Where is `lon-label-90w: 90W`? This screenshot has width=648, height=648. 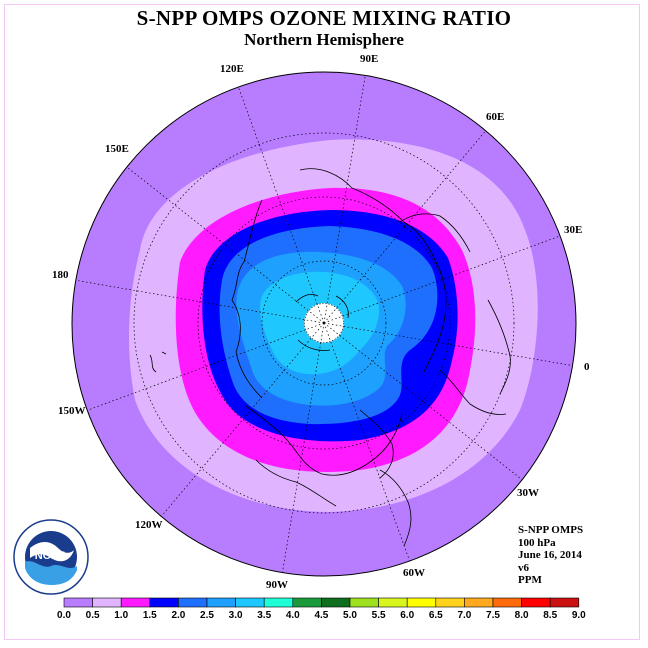 lon-label-90w: 90W is located at coordinates (277, 585).